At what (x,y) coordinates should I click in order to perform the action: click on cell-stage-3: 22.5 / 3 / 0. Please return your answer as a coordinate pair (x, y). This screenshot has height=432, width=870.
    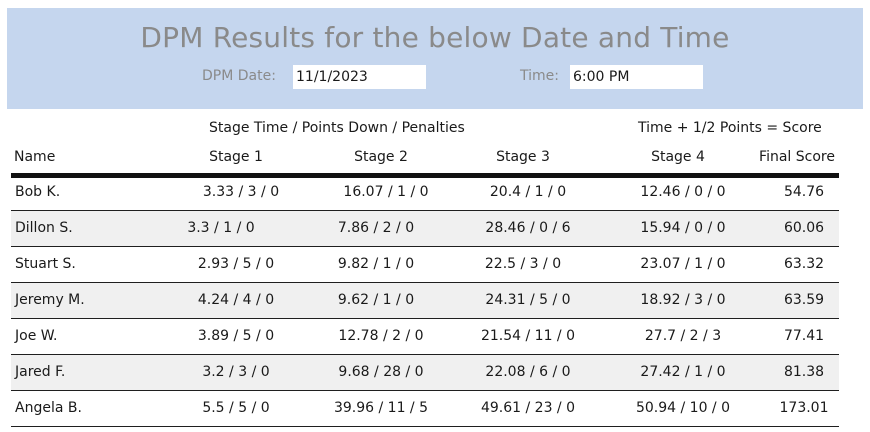
    Looking at the image, I should click on (523, 264).